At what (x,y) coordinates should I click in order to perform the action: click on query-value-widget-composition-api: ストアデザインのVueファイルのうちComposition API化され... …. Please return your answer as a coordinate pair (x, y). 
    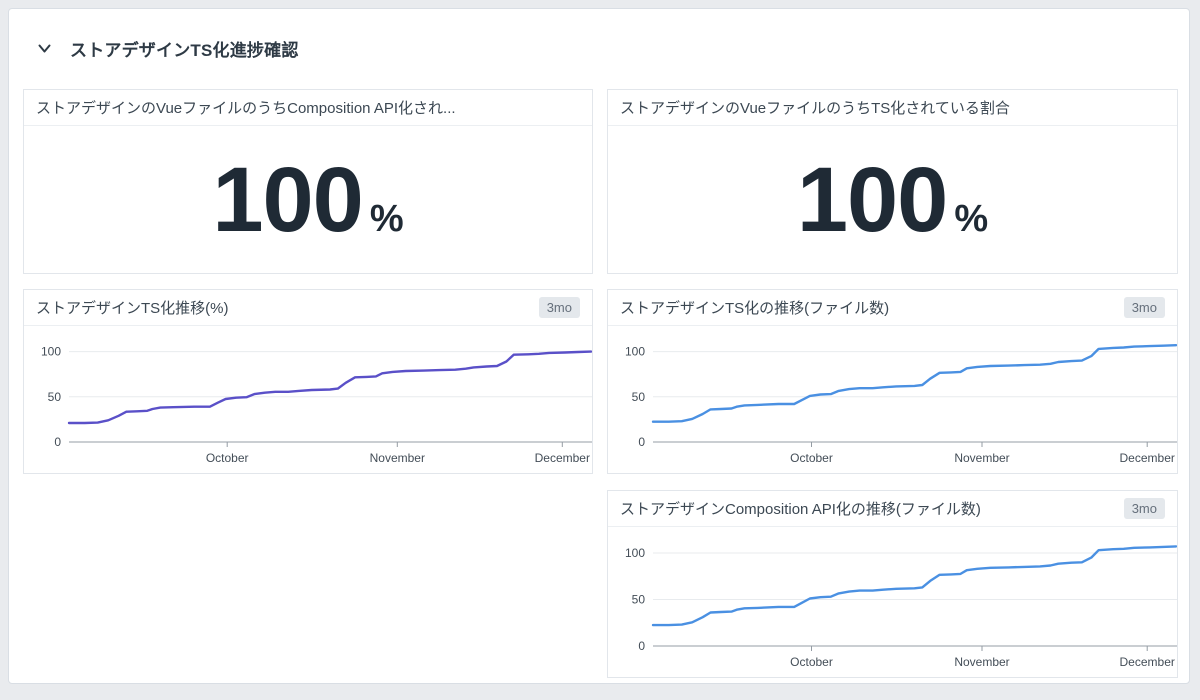
    Looking at the image, I should click on (308, 181).